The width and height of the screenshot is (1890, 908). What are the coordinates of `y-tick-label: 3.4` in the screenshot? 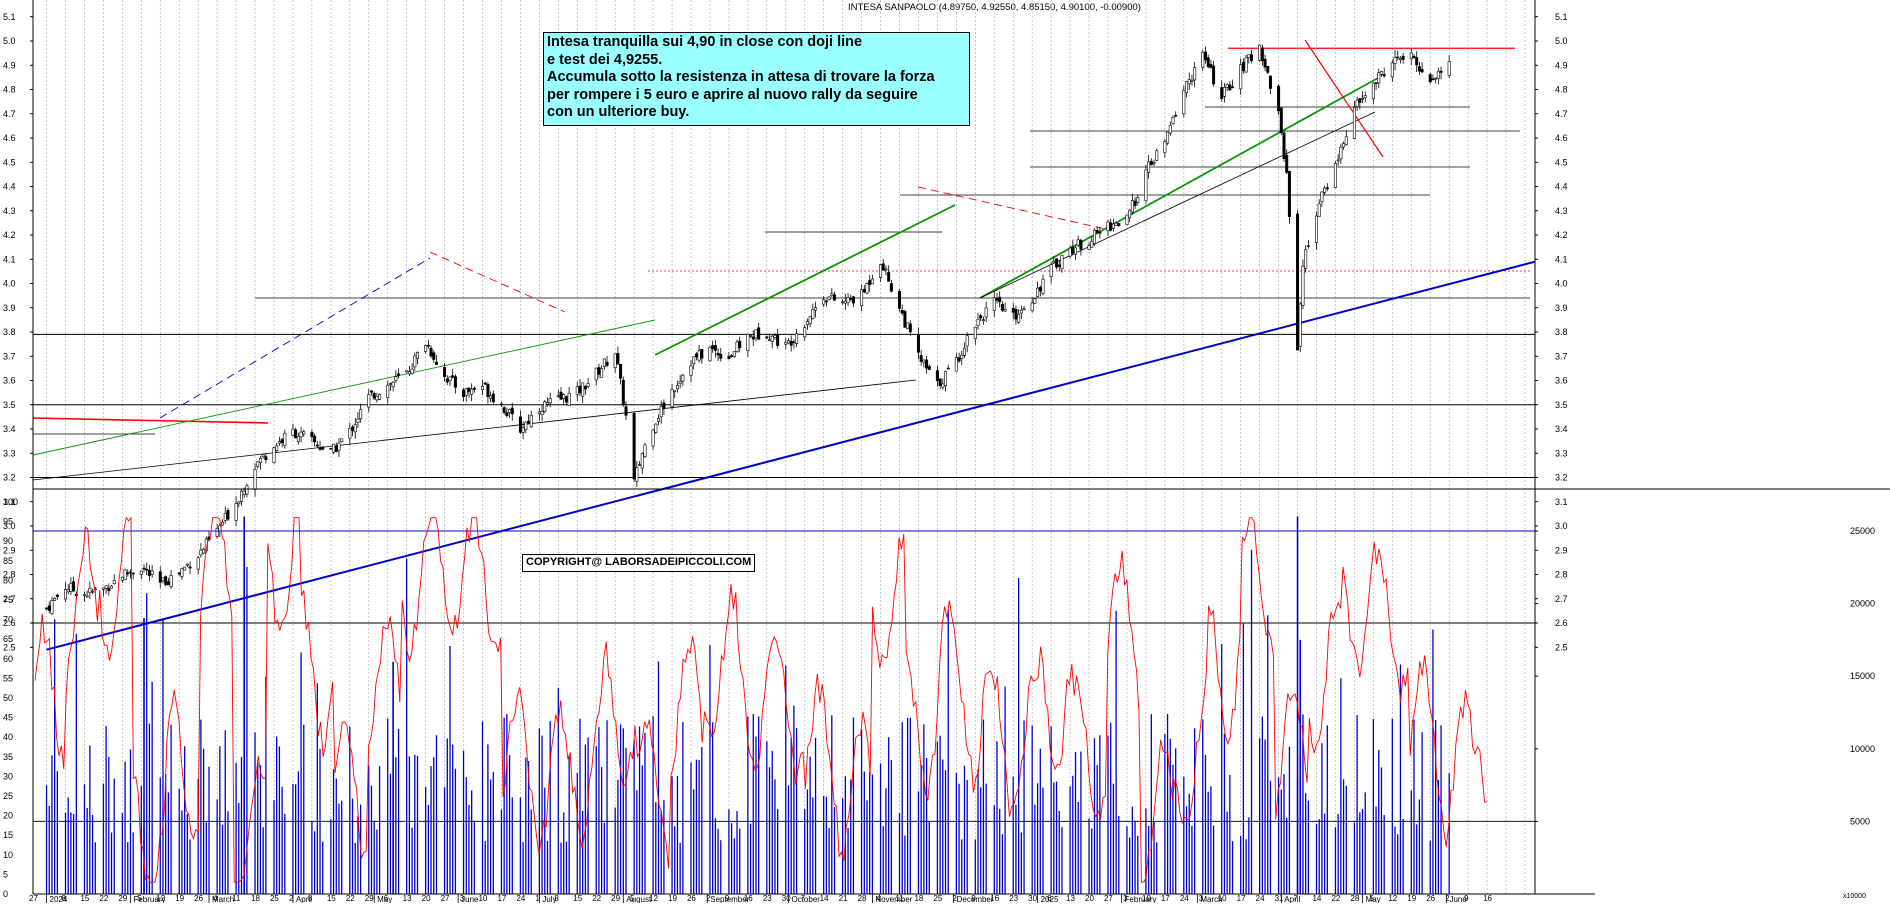 It's located at (9, 429).